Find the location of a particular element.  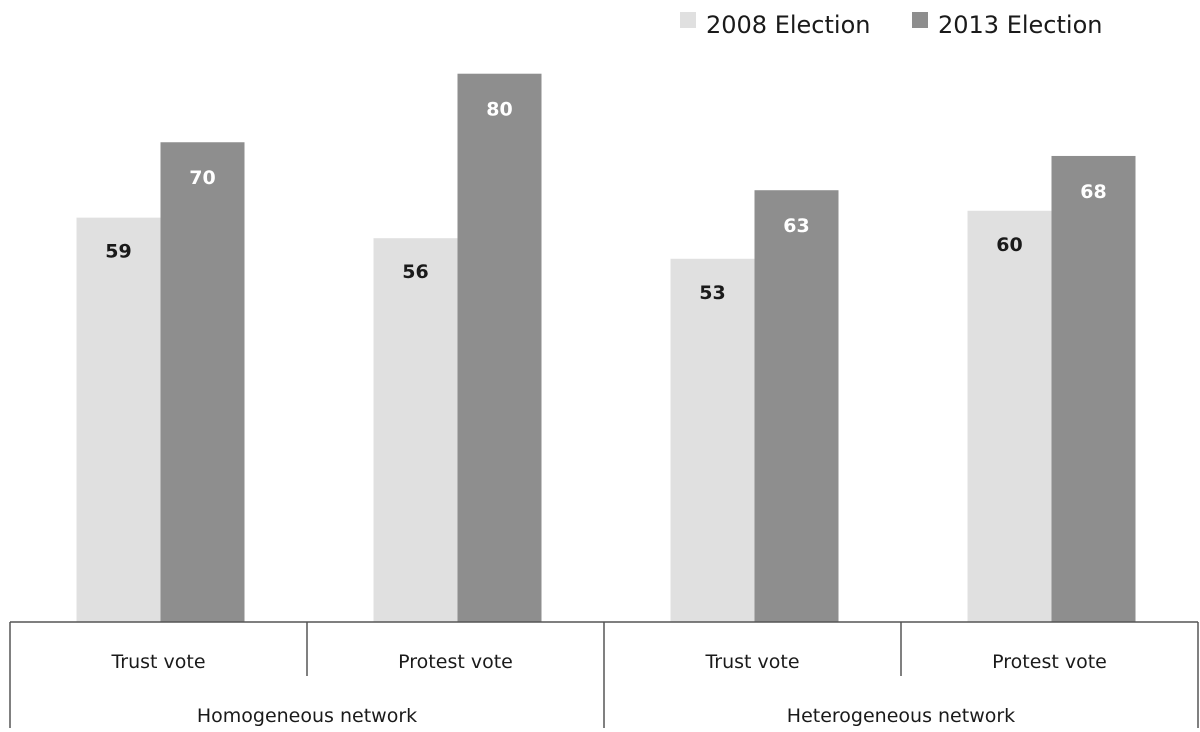

category-label-1: Trust vote is located at coordinates (157, 662).